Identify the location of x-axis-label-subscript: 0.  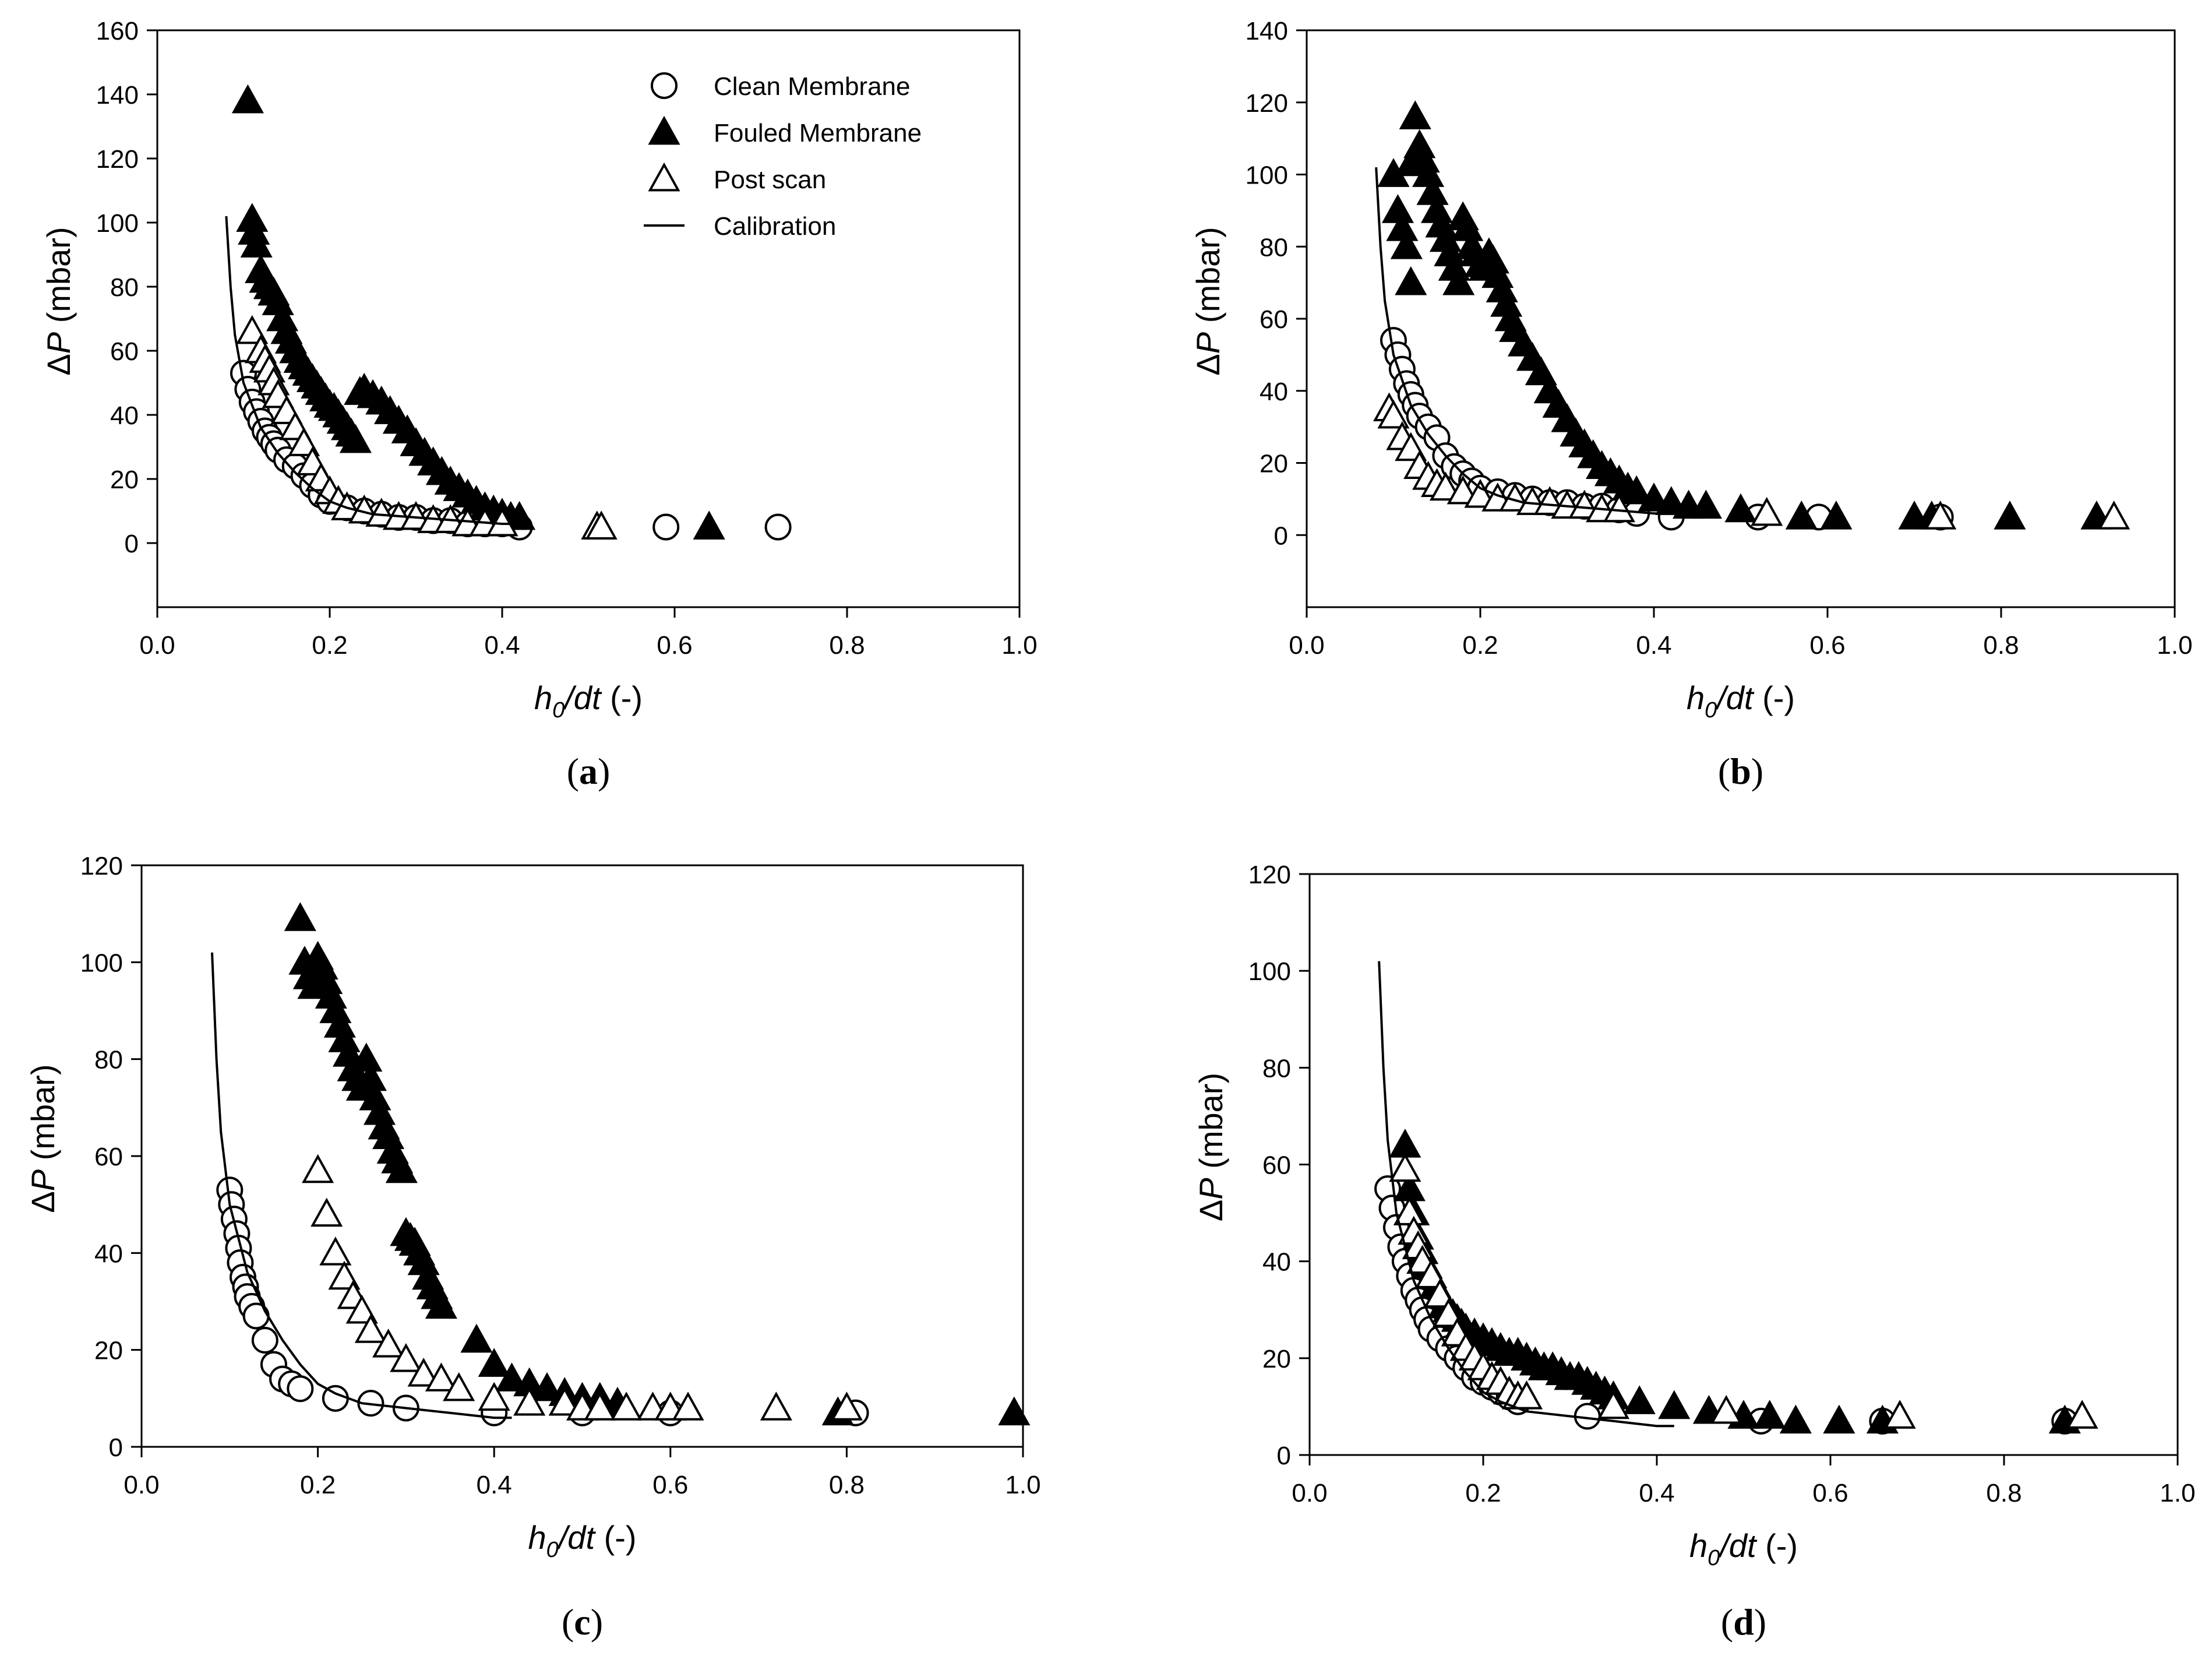
(1711, 710).